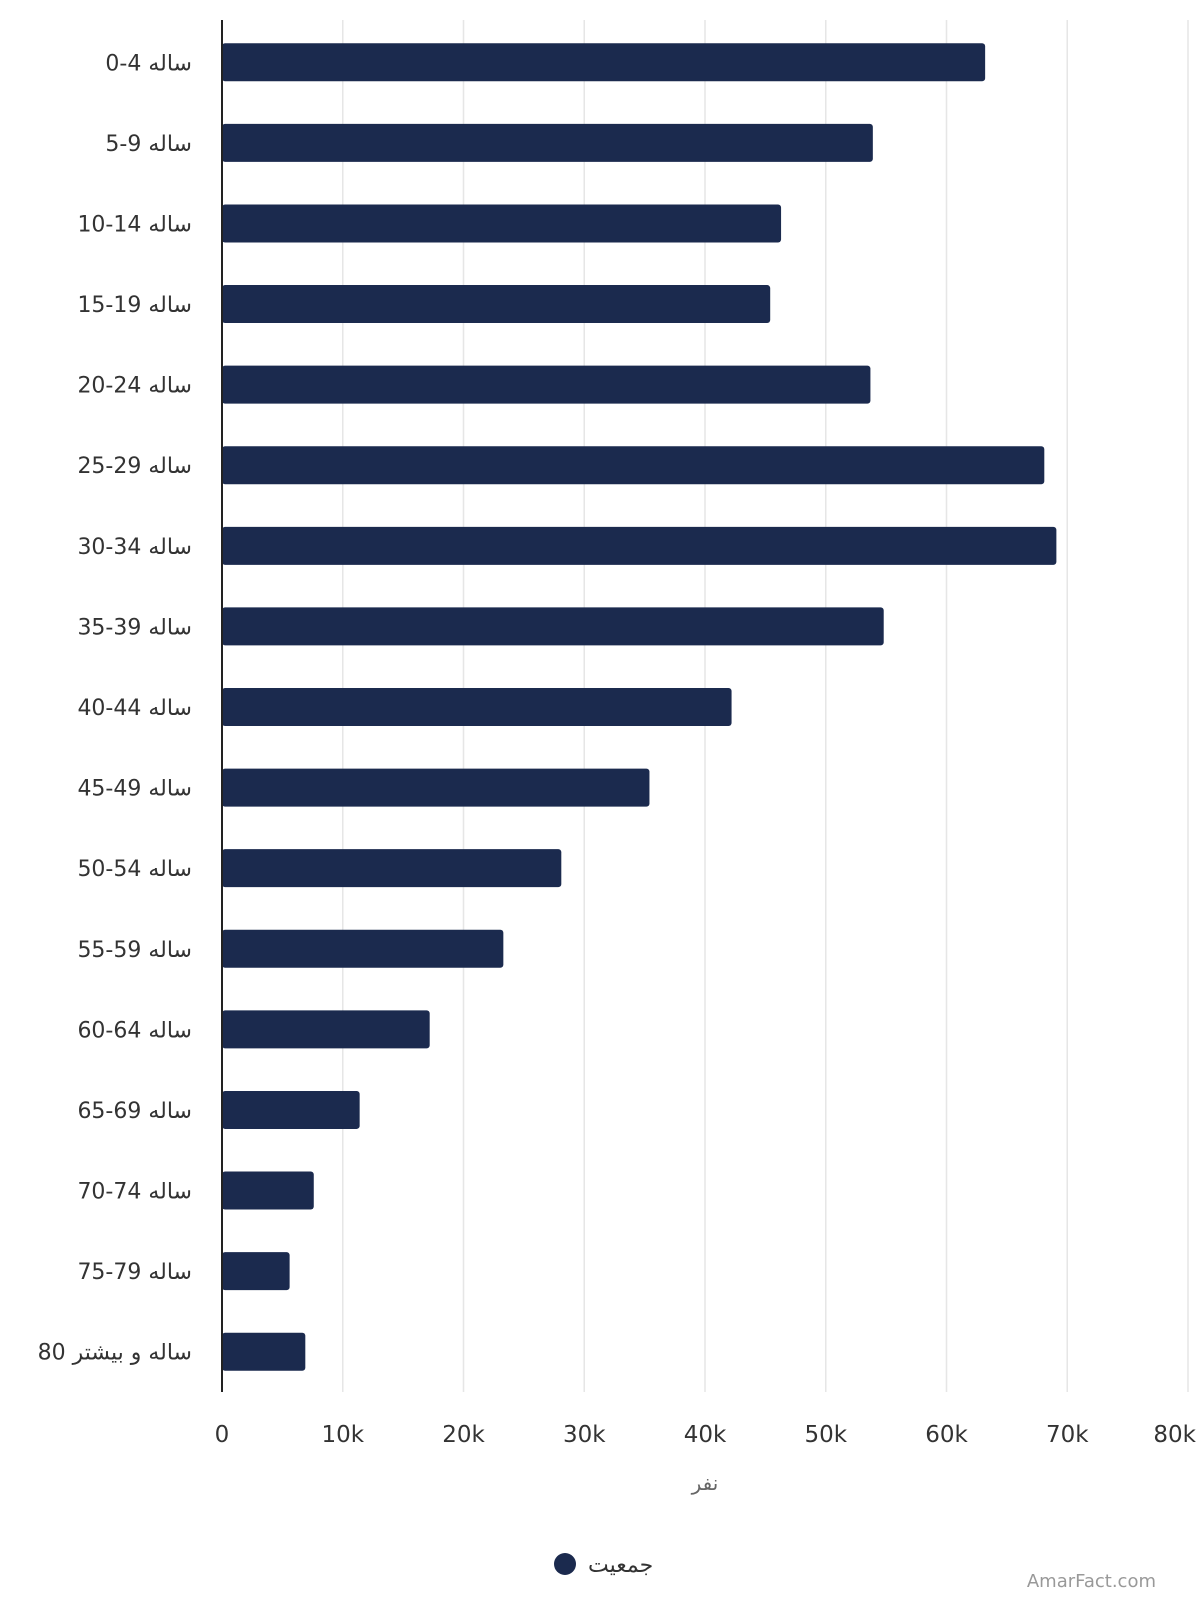 This screenshot has height=1600, width=1200. Describe the element at coordinates (115, 1353) in the screenshot. I see `category-label: 80 ساله و بیشتر` at that location.